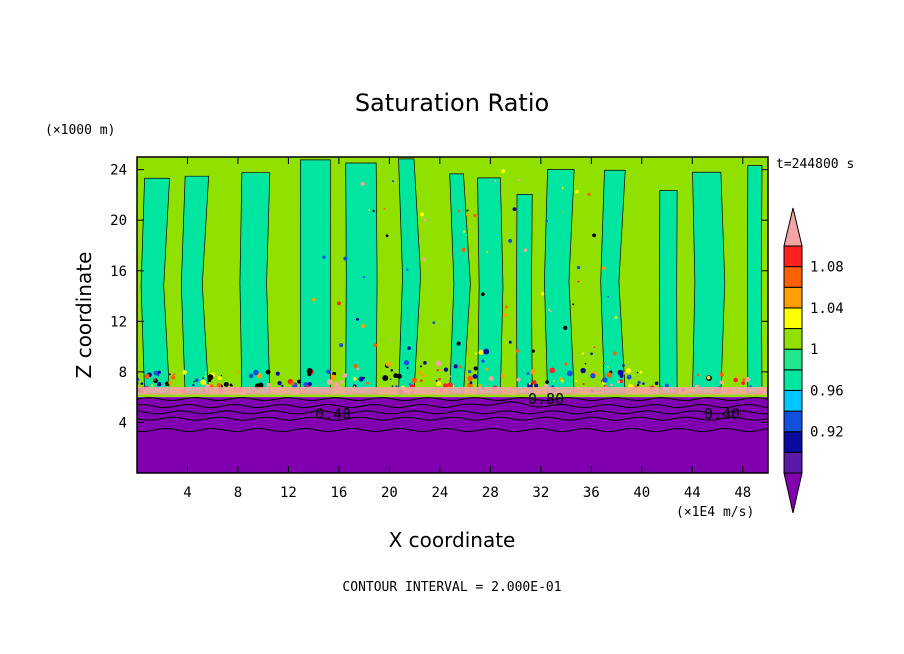 The width and height of the screenshot is (904, 654). Describe the element at coordinates (451, 587) in the screenshot. I see `footer-note: CONTOUR INTERVAL = 2.000E-01` at that location.